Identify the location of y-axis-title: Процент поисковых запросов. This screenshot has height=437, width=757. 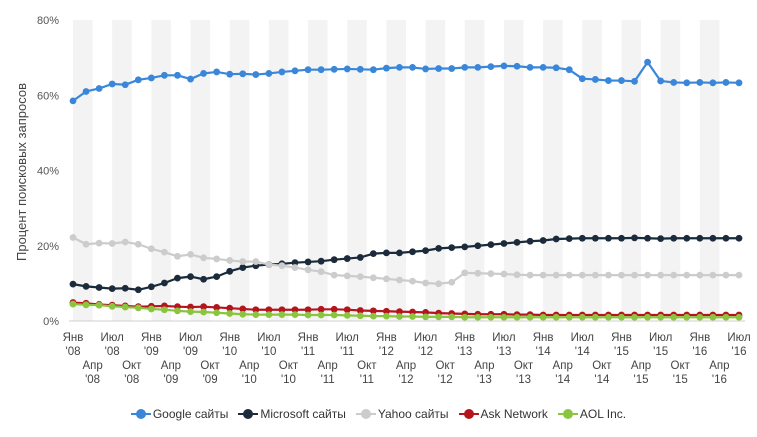
(21, 172).